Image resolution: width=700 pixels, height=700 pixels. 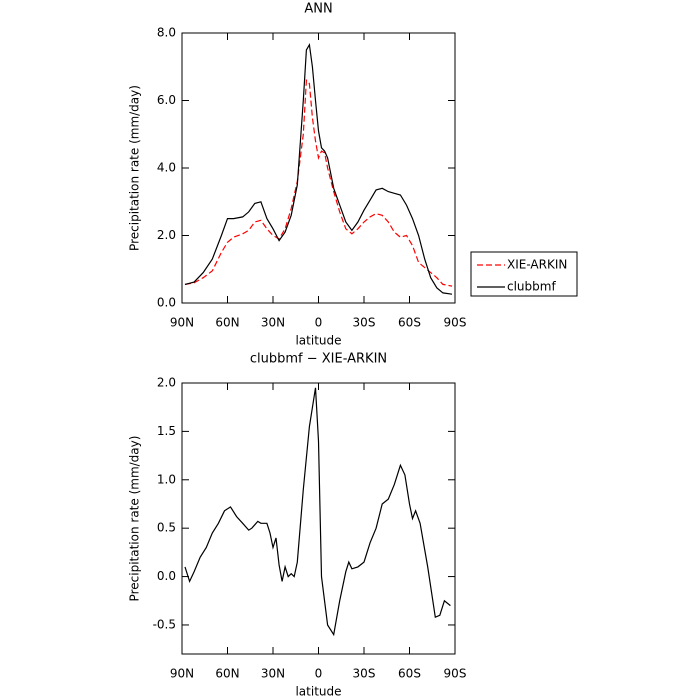 I want to click on legend-label: clubbmf, so click(x=531, y=287).